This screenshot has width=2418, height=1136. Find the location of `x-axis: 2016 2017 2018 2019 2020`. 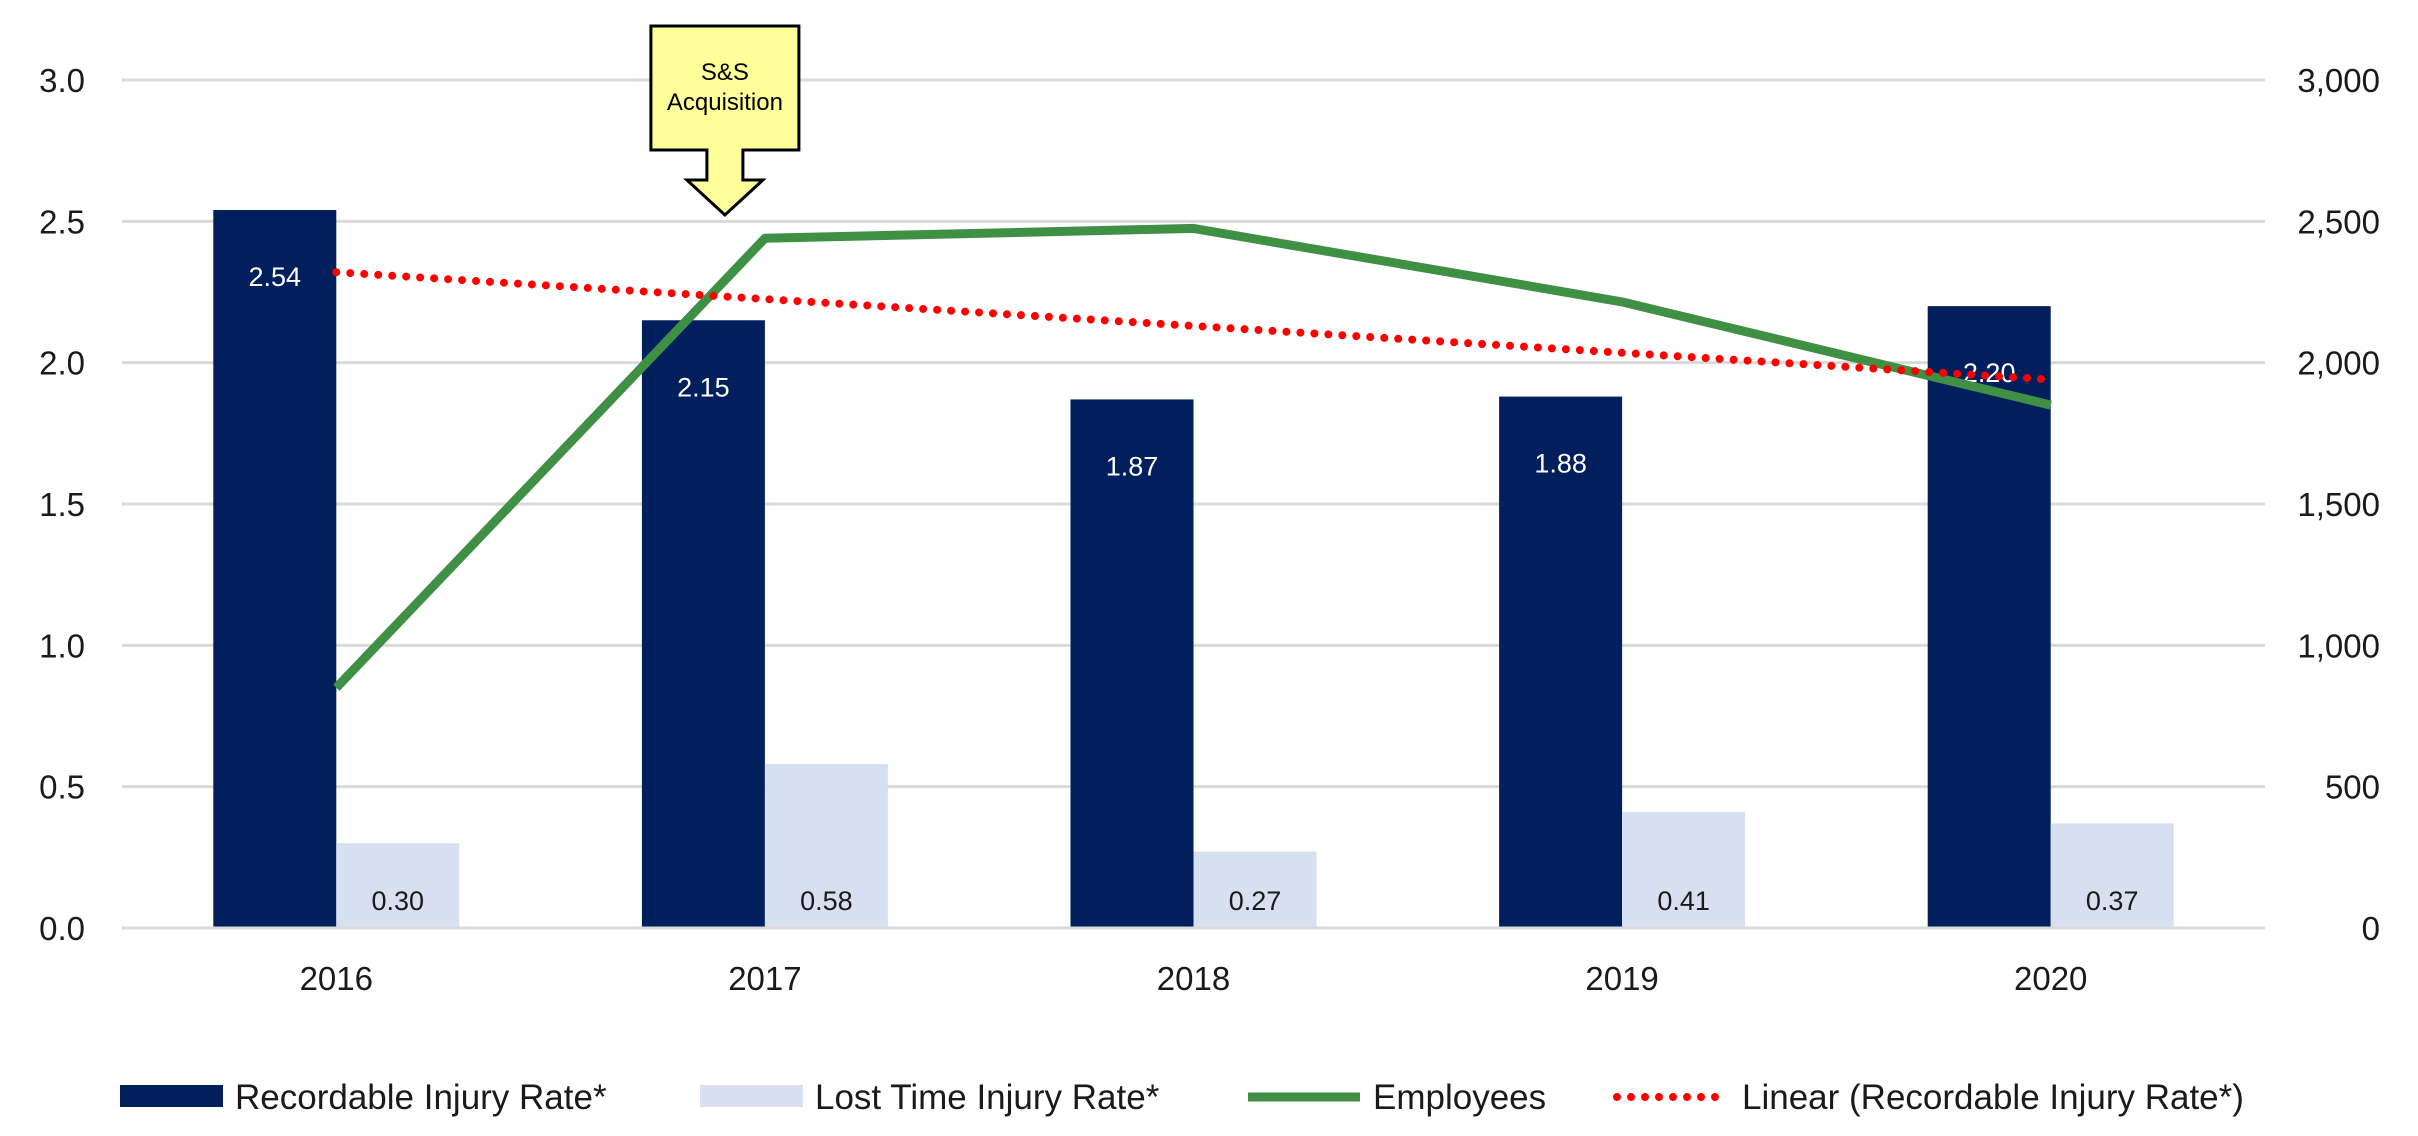

x-axis: 2016 2017 2018 2019 2020 is located at coordinates (1193, 961).